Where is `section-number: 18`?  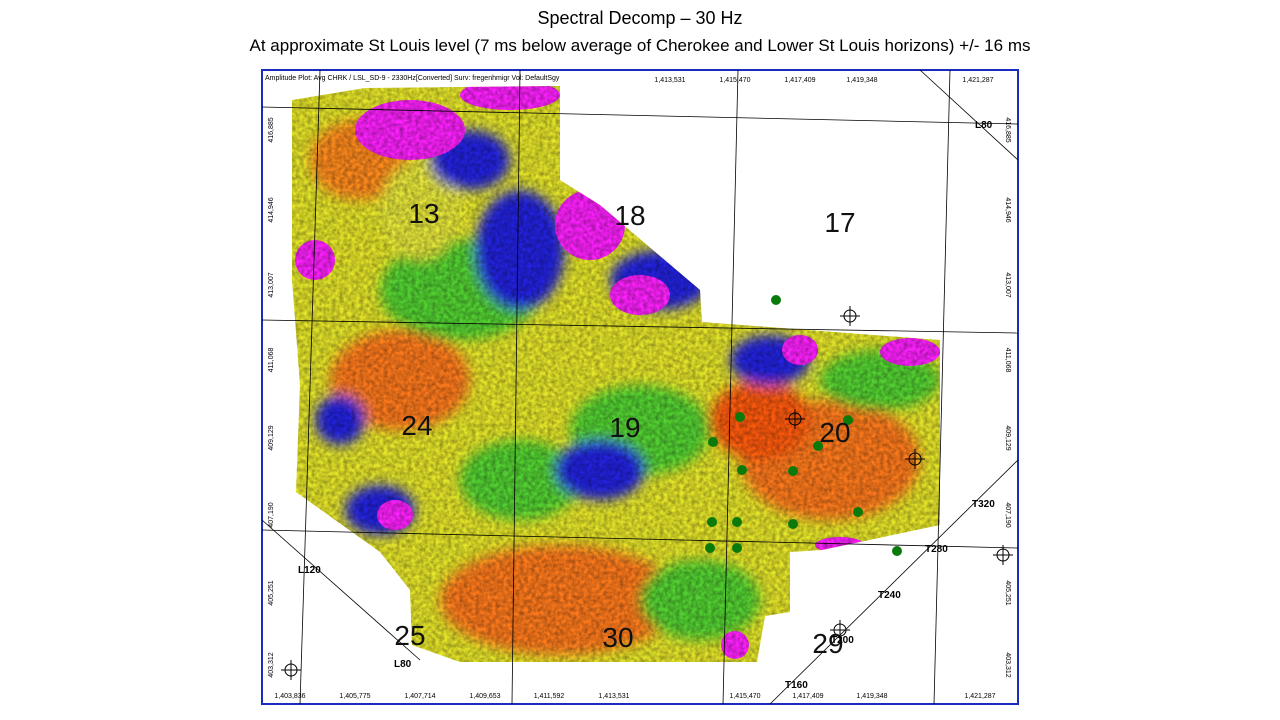
section-number: 18 is located at coordinates (629, 215).